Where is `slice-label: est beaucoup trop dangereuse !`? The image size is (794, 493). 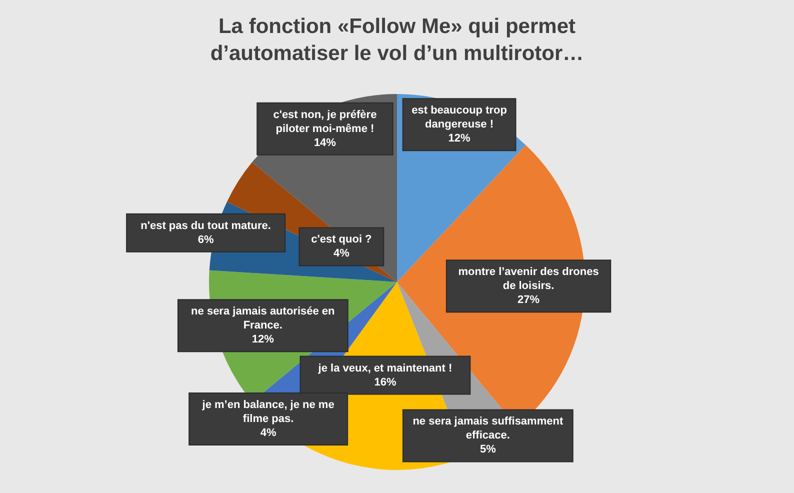
slice-label: est beaucoup trop dangereuse ! is located at coordinates (460, 117).